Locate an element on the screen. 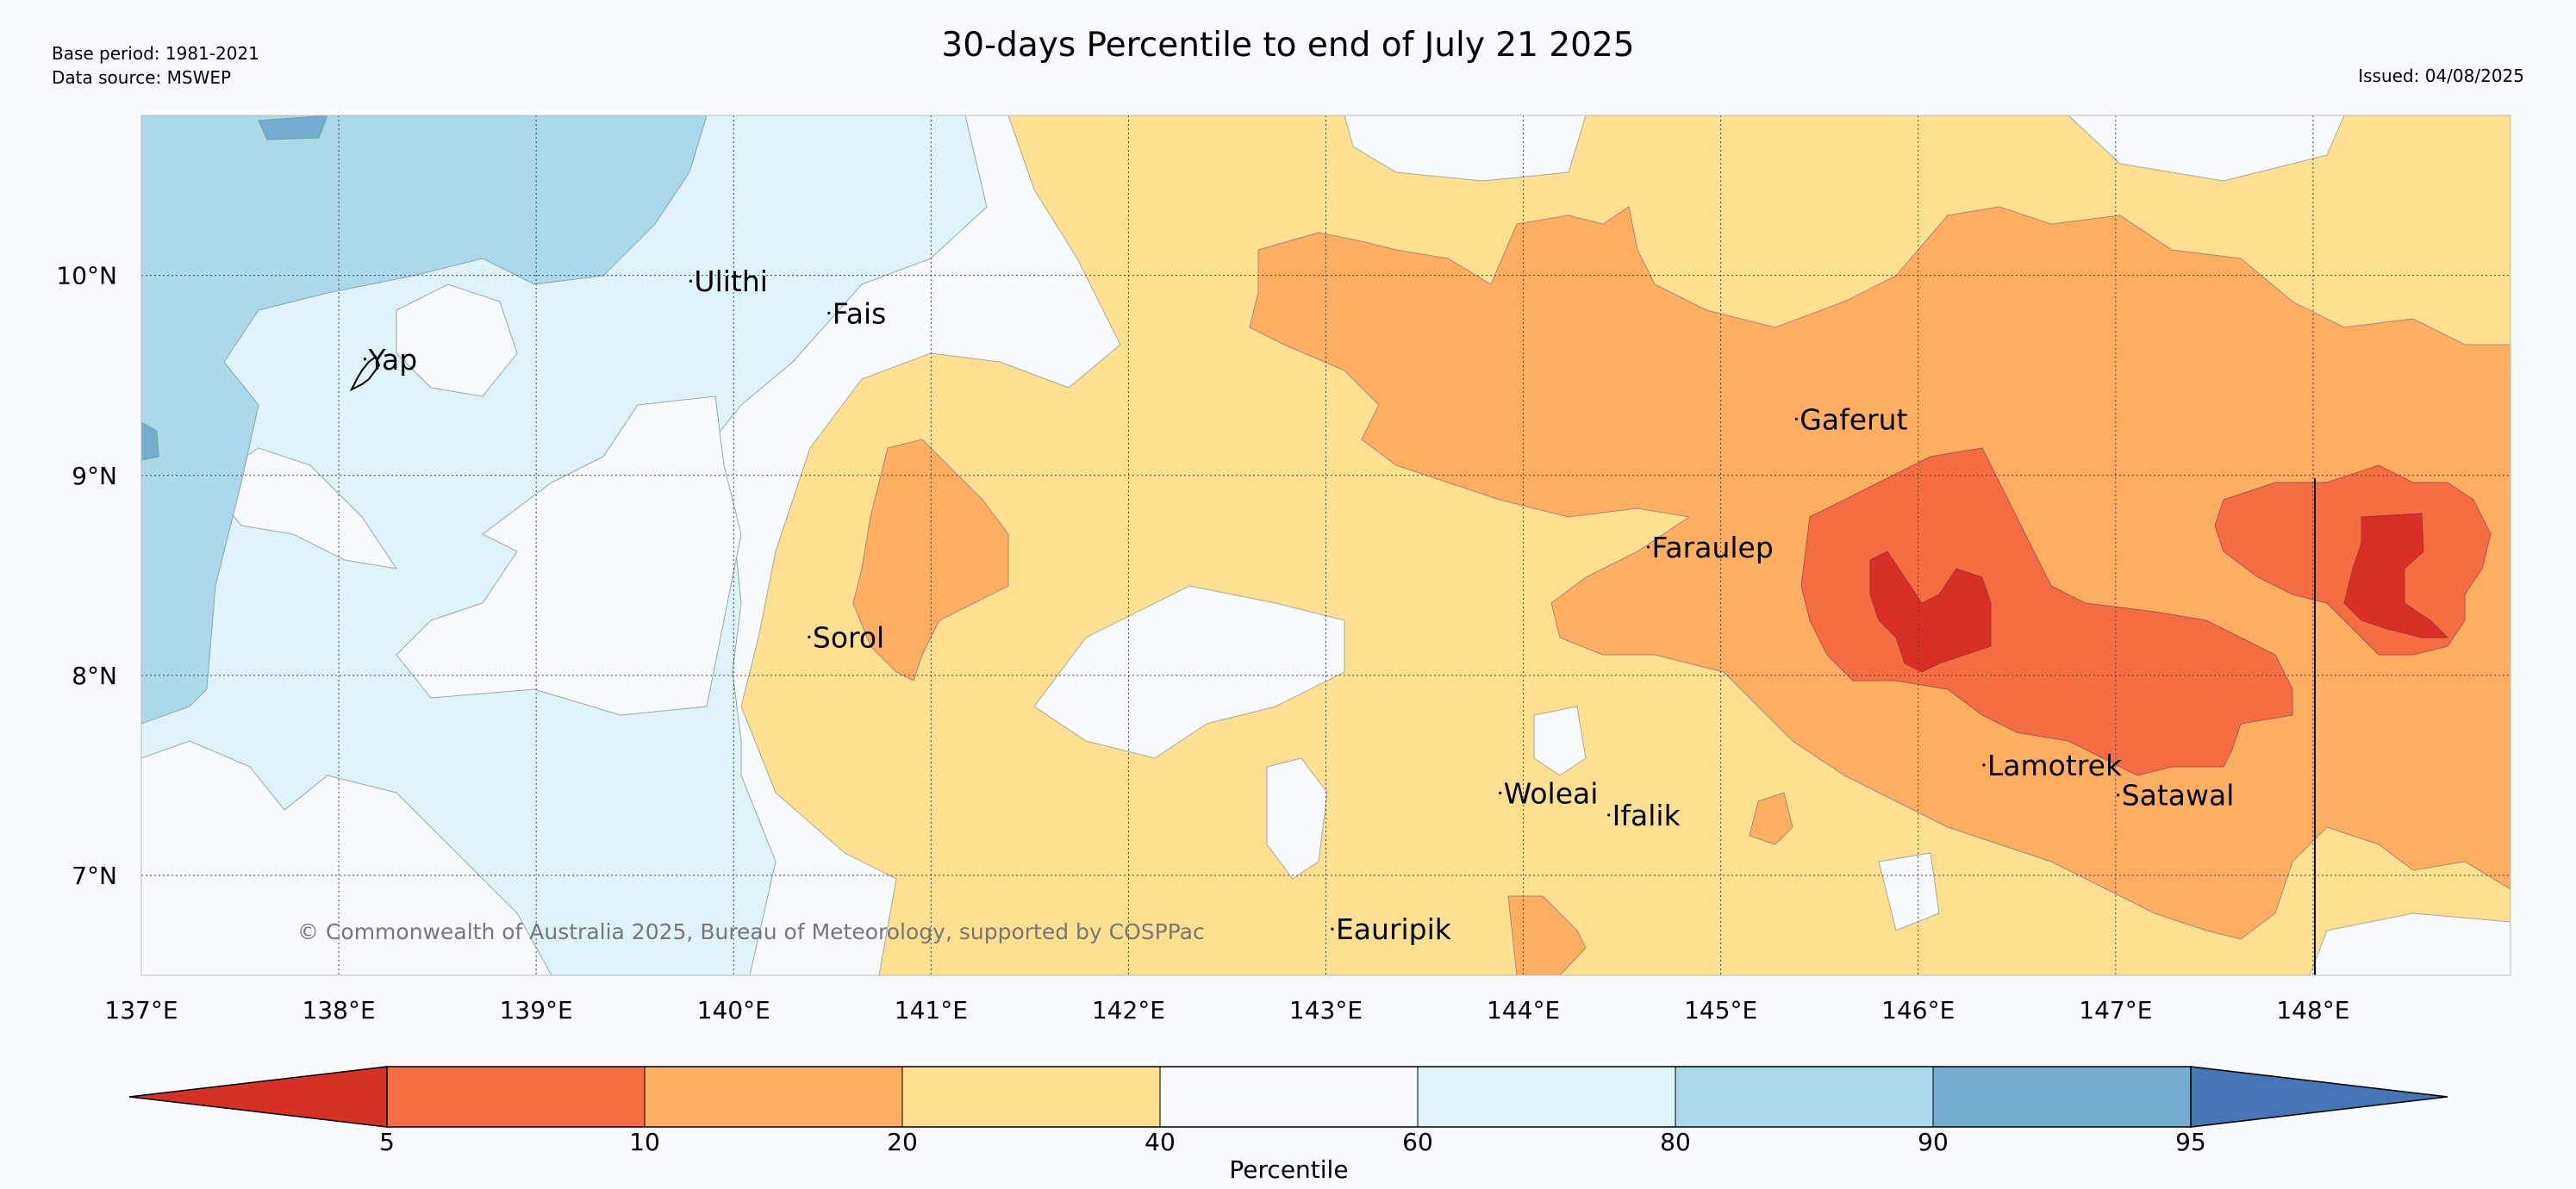 The width and height of the screenshot is (2576, 1189). lon-tick-label: 137°E is located at coordinates (141, 1010).